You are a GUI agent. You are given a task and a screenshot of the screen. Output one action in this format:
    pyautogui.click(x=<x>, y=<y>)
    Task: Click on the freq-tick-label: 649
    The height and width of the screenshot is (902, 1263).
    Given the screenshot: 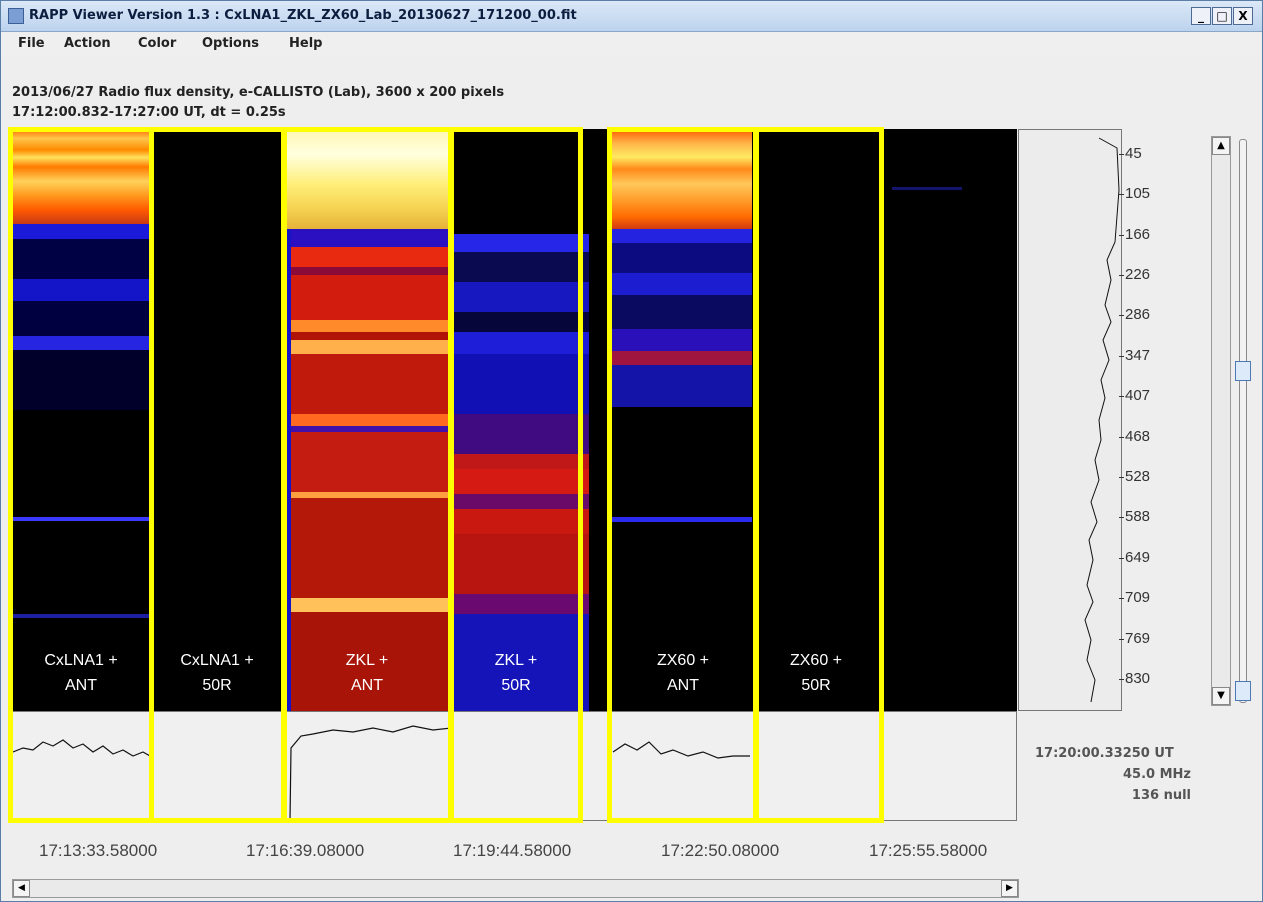 What is the action you would take?
    pyautogui.click(x=1134, y=557)
    